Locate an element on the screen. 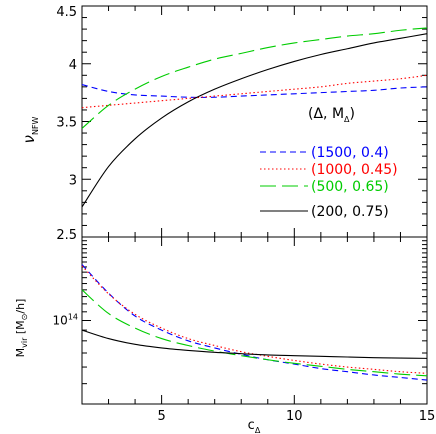 The height and width of the screenshot is (434, 436). top-y-tick-label: 3 is located at coordinates (73, 180).